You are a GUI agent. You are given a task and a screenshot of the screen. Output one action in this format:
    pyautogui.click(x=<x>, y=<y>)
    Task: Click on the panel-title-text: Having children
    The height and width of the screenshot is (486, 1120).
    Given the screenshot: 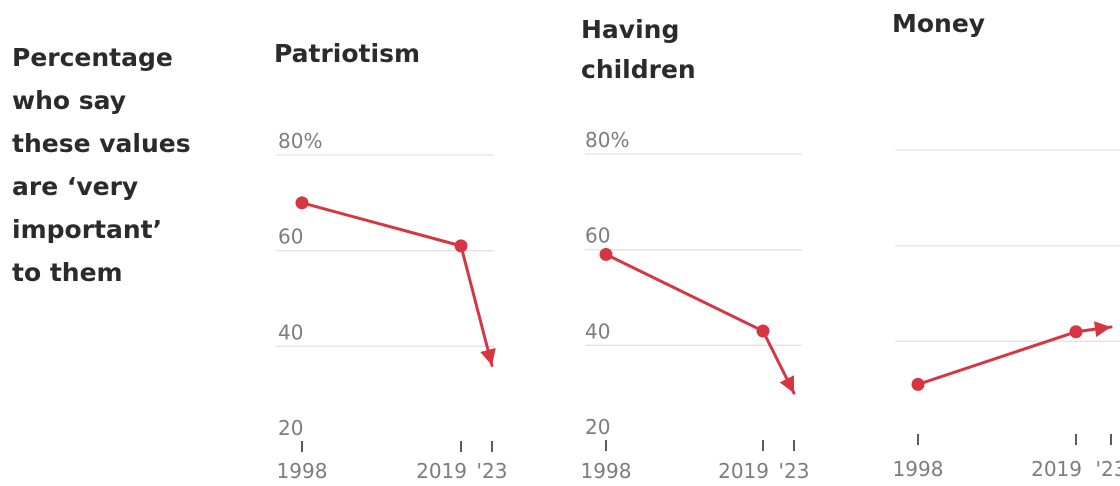 What is the action you would take?
    pyautogui.click(x=638, y=49)
    